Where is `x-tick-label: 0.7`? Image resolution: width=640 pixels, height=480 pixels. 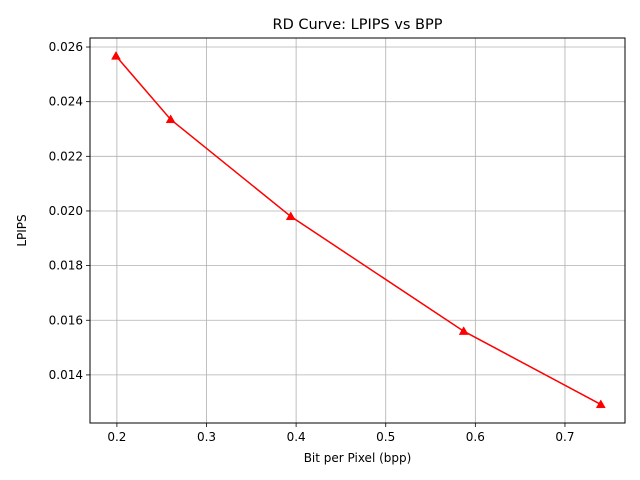
x-tick-label: 0.7 is located at coordinates (564, 437).